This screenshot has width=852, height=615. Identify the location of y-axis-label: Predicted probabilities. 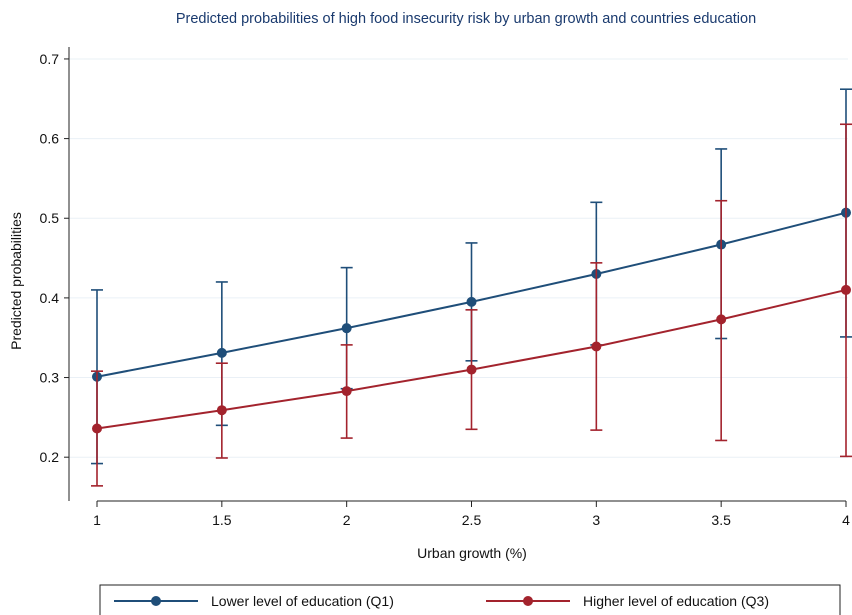
(16, 281).